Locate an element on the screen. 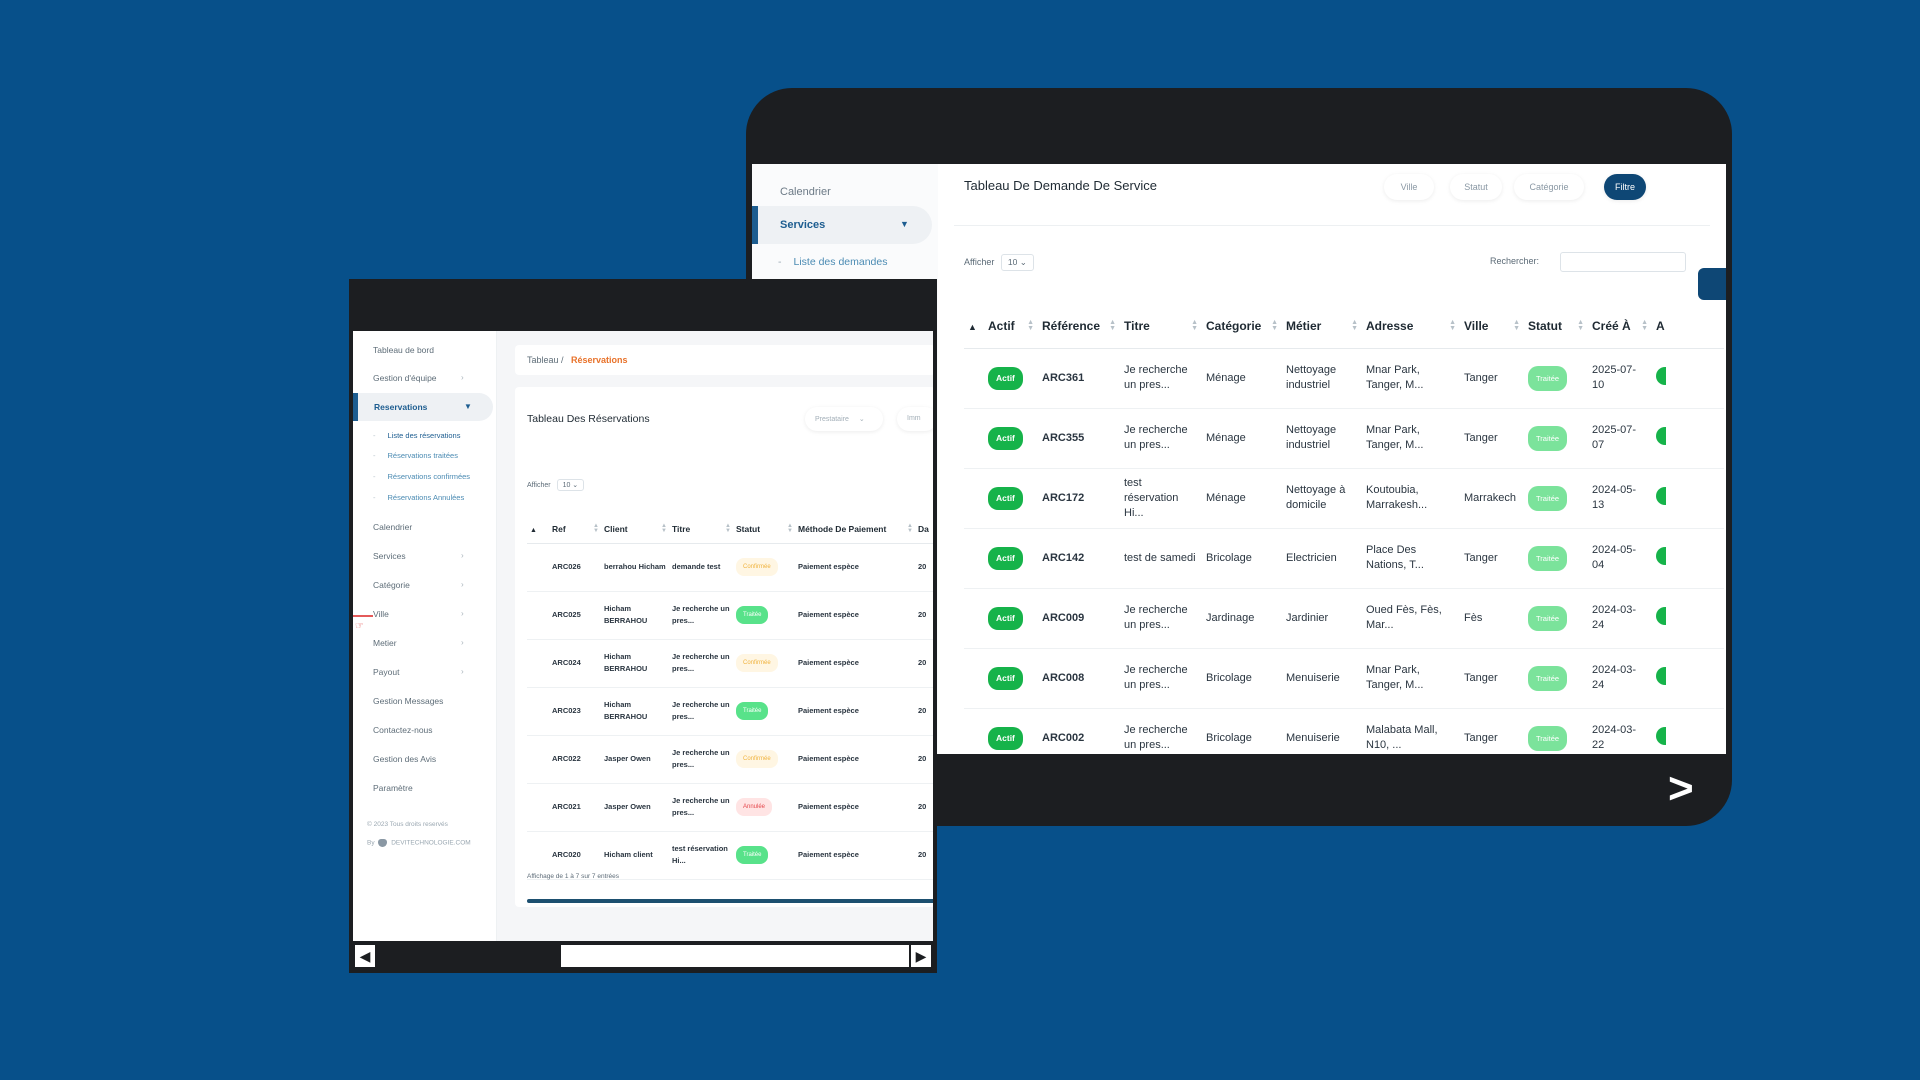  credit-link: DEVITECHNOLOGIE.COM is located at coordinates (431, 843).